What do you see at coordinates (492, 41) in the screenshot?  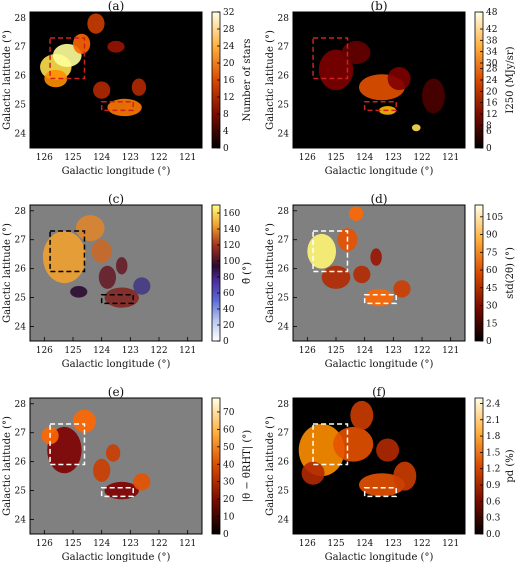 I see `colorbar-tick-label: 38` at bounding box center [492, 41].